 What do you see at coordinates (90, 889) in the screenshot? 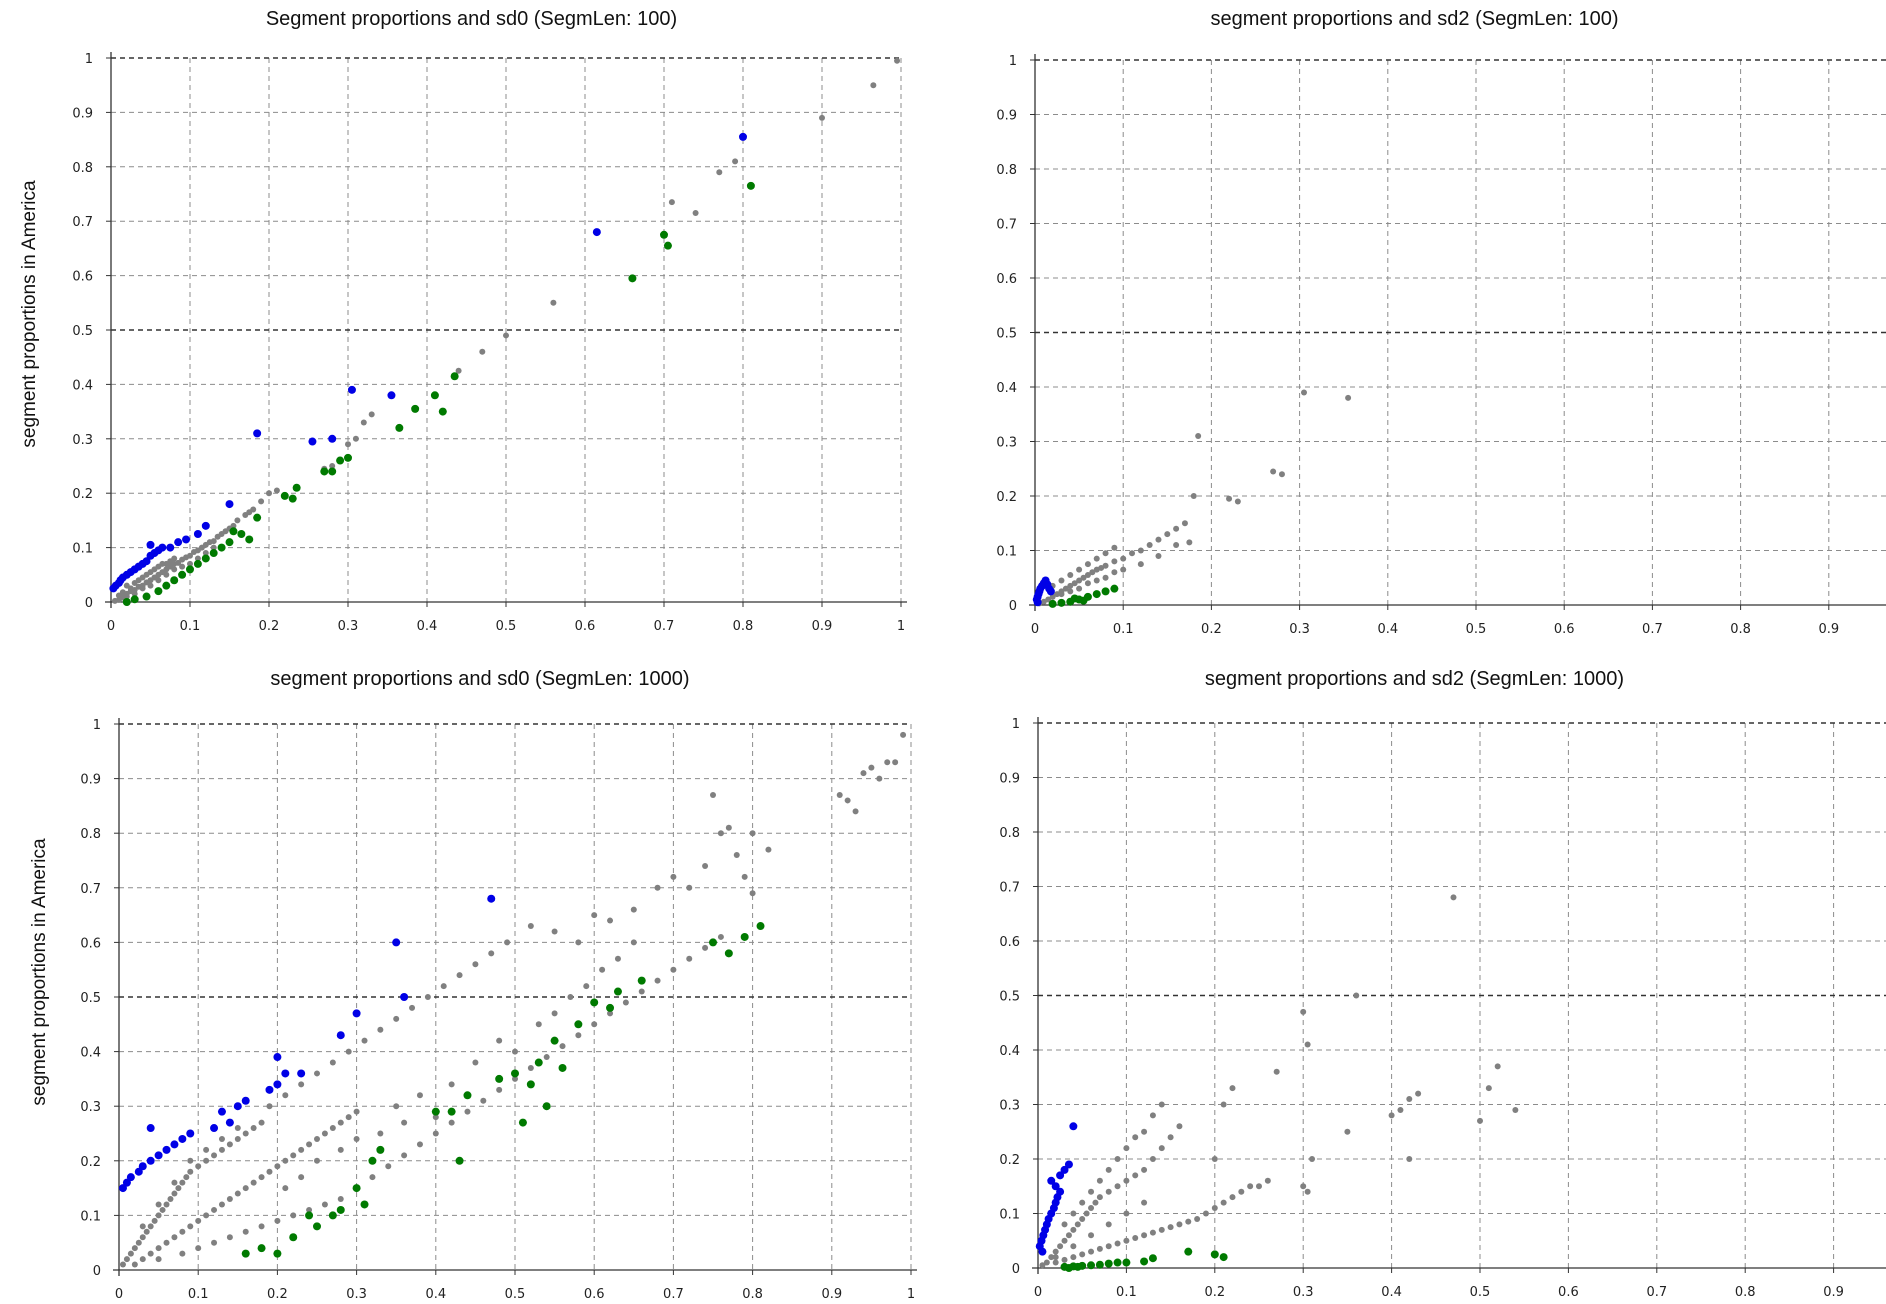
I see `y-tick-label: 0.7` at bounding box center [90, 889].